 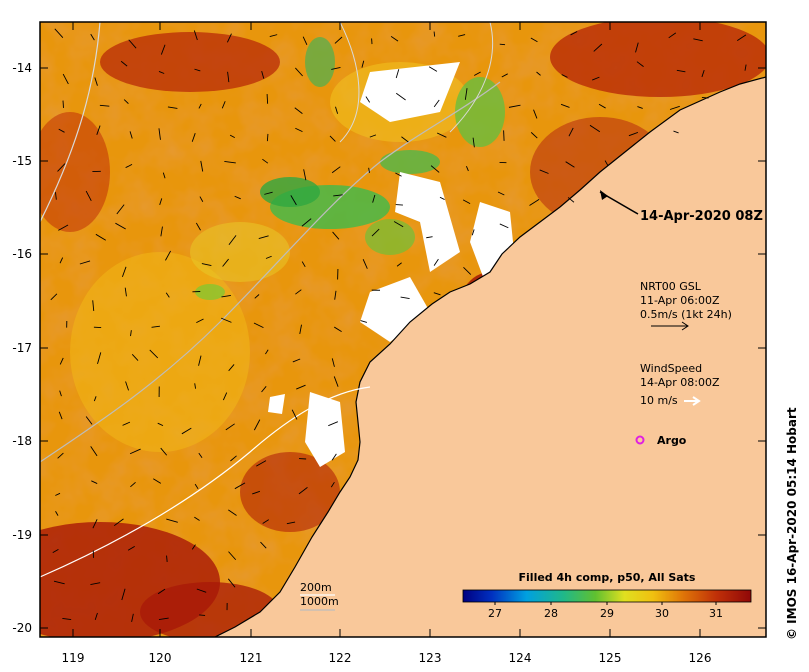 What do you see at coordinates (73, 658) in the screenshot?
I see `x-tick-label: 119` at bounding box center [73, 658].